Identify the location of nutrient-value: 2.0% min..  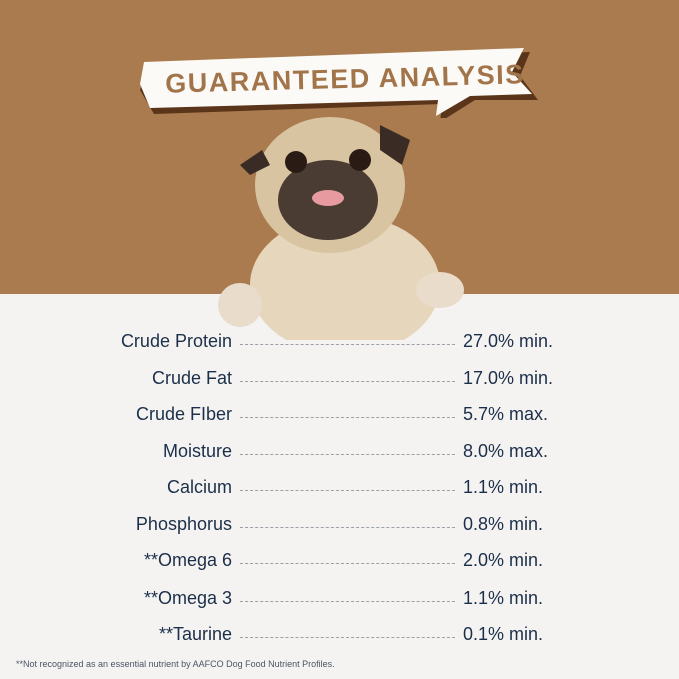
(503, 560).